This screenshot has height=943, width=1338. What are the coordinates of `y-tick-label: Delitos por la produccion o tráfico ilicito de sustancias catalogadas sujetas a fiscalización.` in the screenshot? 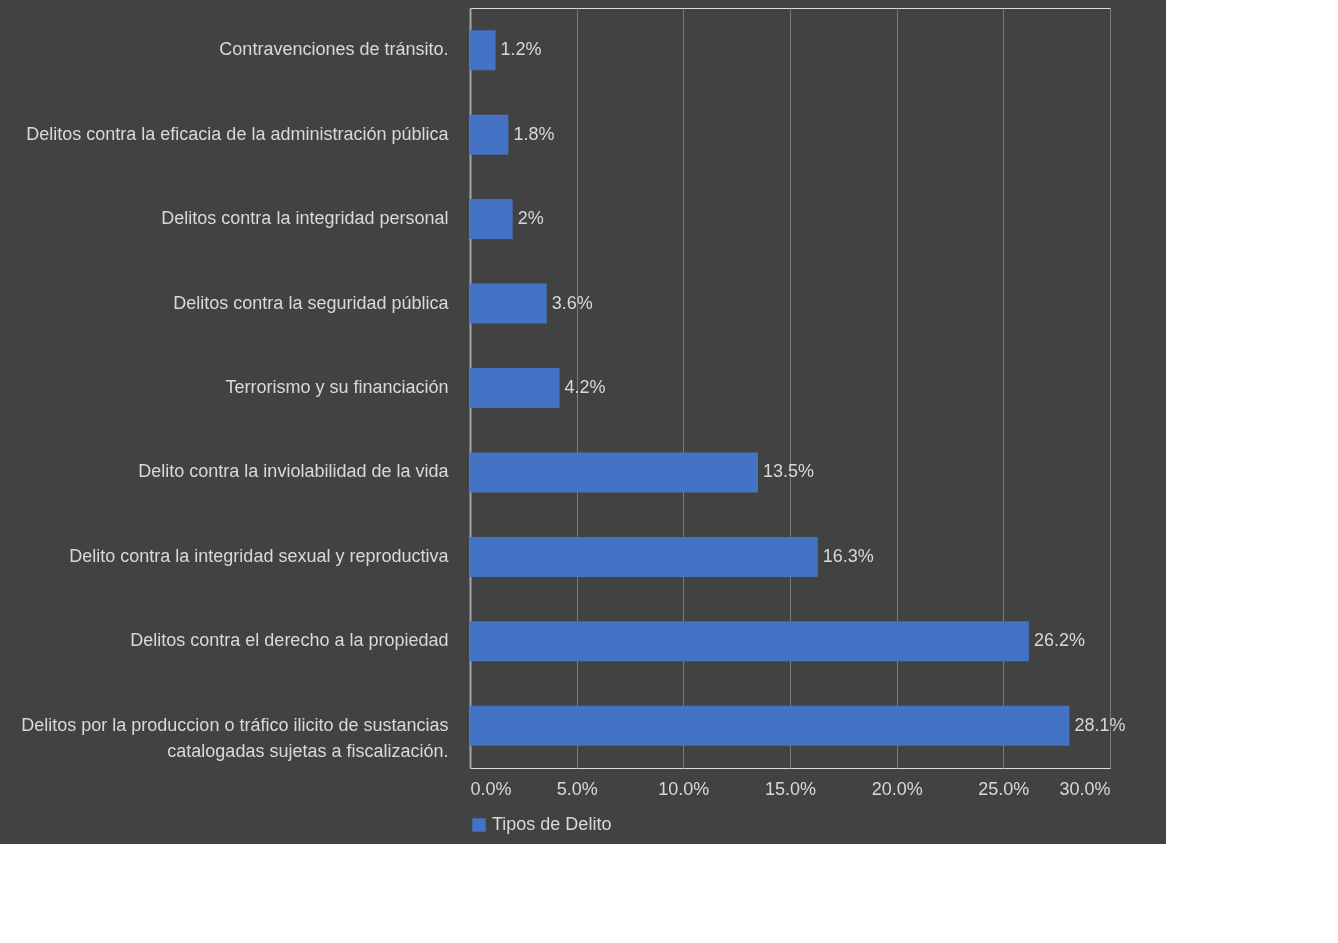 It's located at (235, 737).